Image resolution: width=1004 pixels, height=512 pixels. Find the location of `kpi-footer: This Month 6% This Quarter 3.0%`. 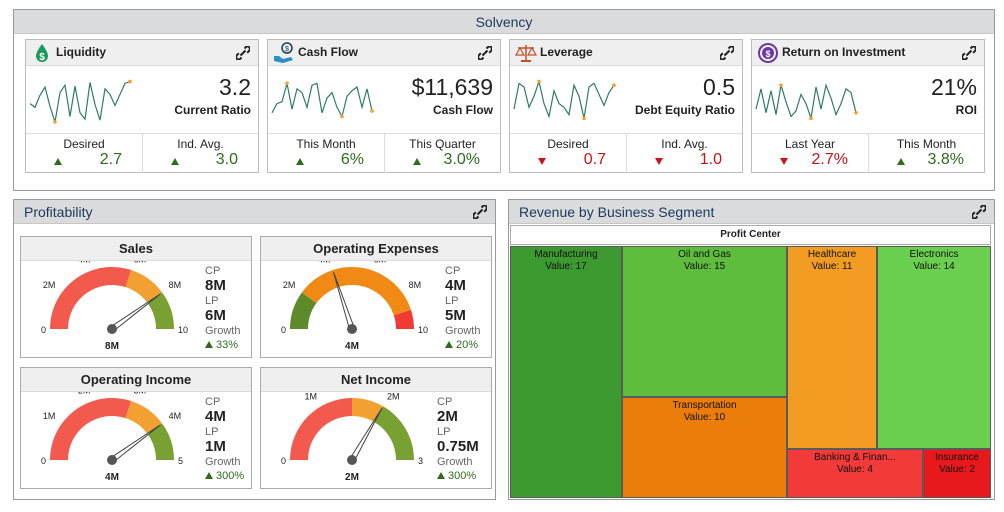

kpi-footer: This Month 6% This Quarter 3.0% is located at coordinates (384, 153).